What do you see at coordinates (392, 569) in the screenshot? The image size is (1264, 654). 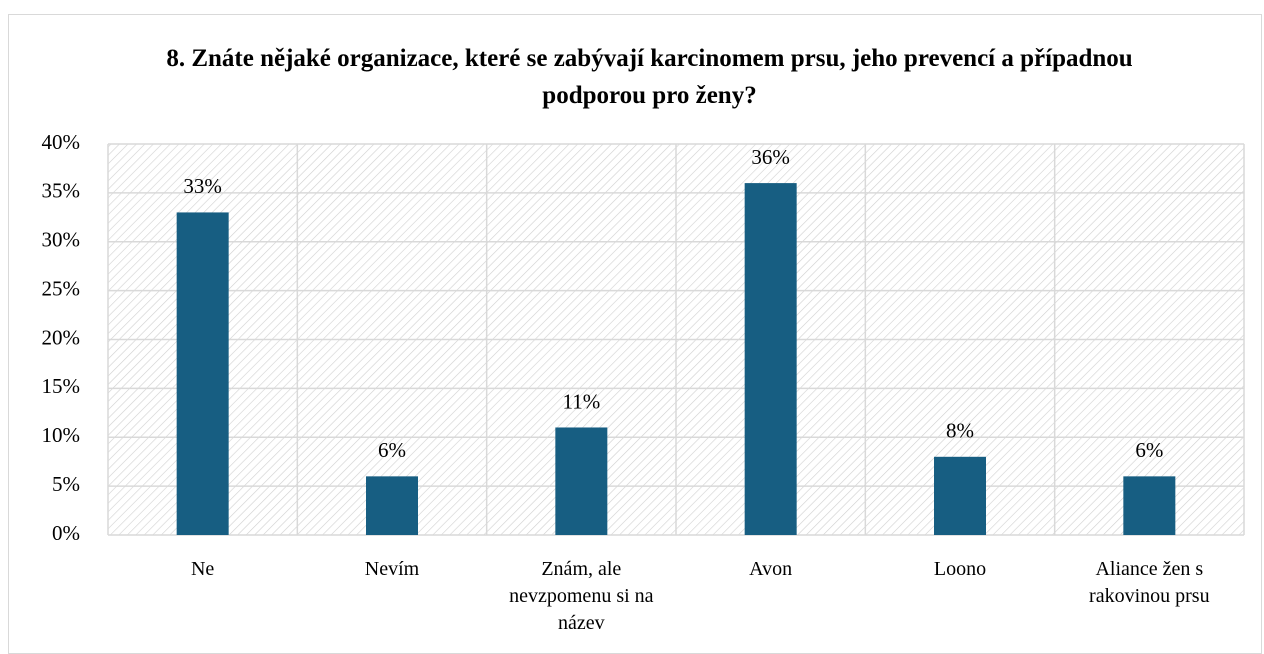 I see `x-tick-label: Nevím` at bounding box center [392, 569].